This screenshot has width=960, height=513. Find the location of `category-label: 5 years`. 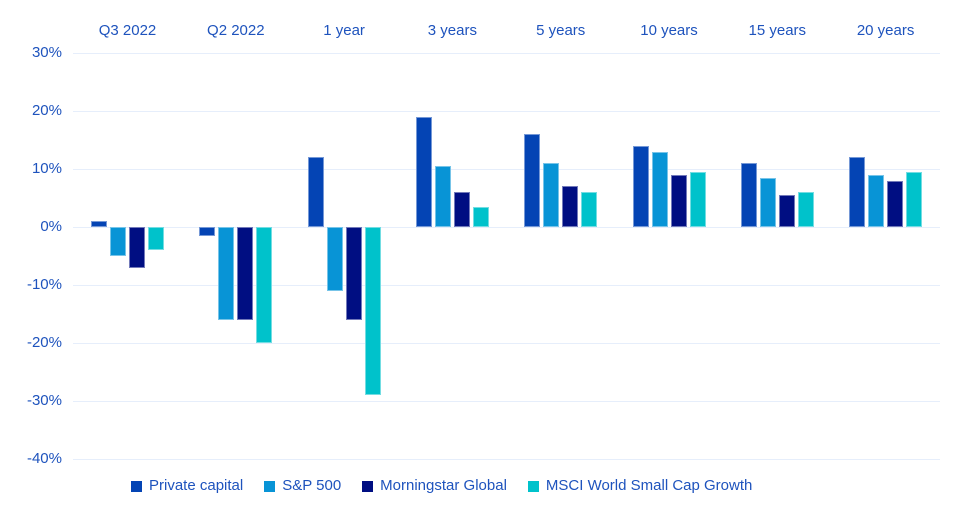

category-label: 5 years is located at coordinates (561, 30).